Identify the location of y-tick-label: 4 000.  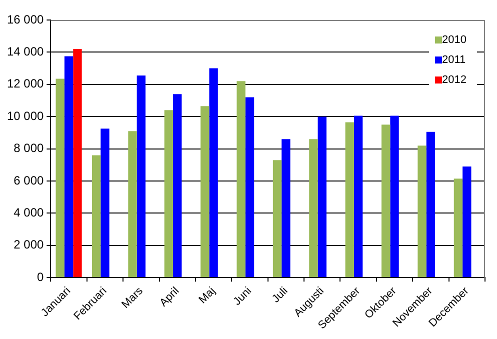
(29, 213).